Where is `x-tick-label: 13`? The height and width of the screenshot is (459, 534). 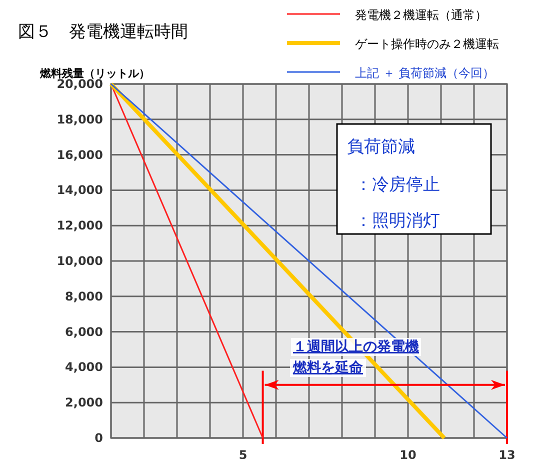 x-tick-label: 13 is located at coordinates (507, 453).